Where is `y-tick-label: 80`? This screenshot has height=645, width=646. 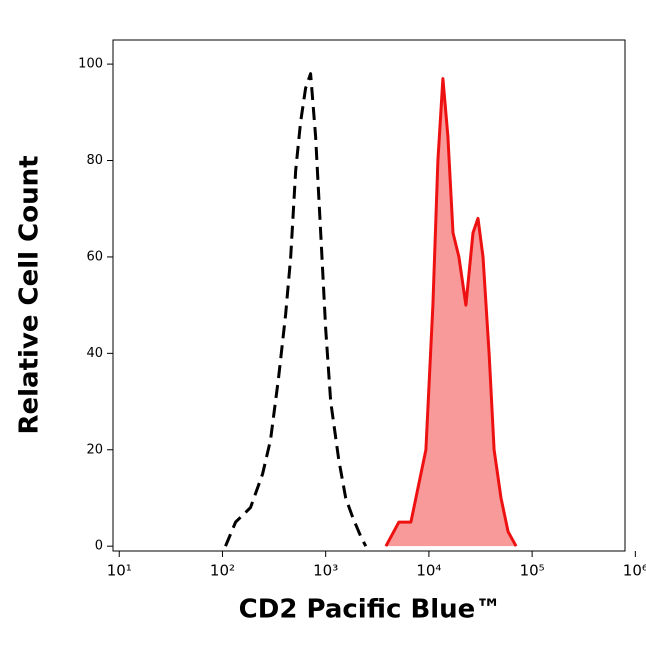
y-tick-label: 80 is located at coordinates (94, 160).